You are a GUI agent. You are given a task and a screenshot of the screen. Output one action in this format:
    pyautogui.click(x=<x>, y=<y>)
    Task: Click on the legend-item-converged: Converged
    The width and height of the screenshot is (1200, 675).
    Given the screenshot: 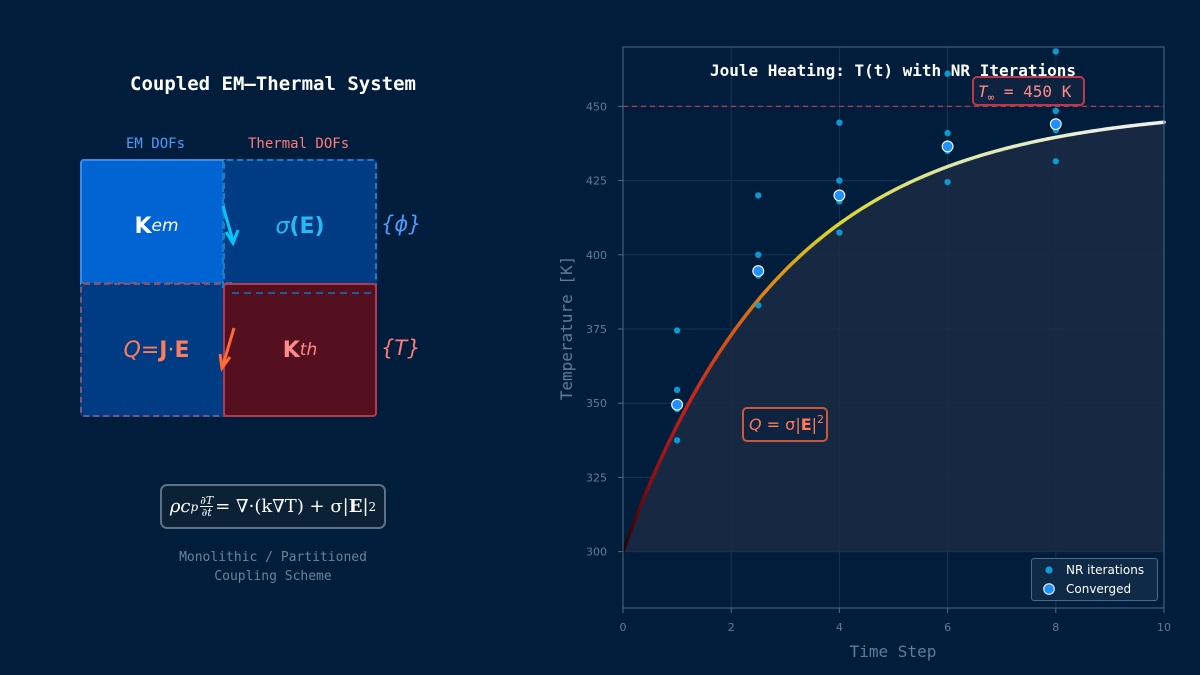 What is the action you would take?
    pyautogui.click(x=1086, y=589)
    